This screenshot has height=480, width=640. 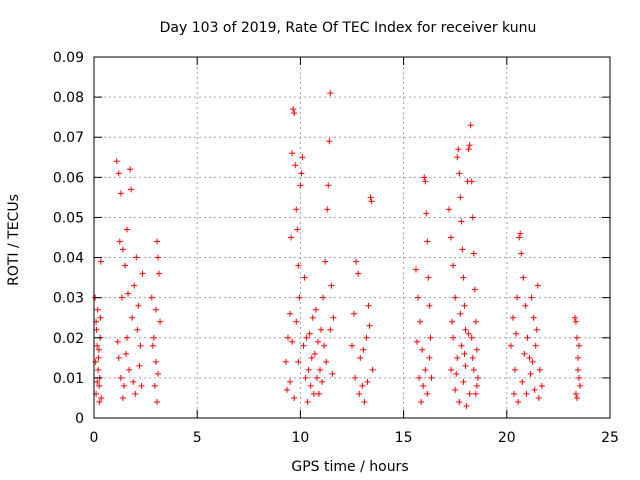 What do you see at coordinates (68, 339) in the screenshot?
I see `y-tick-label: 0.02` at bounding box center [68, 339].